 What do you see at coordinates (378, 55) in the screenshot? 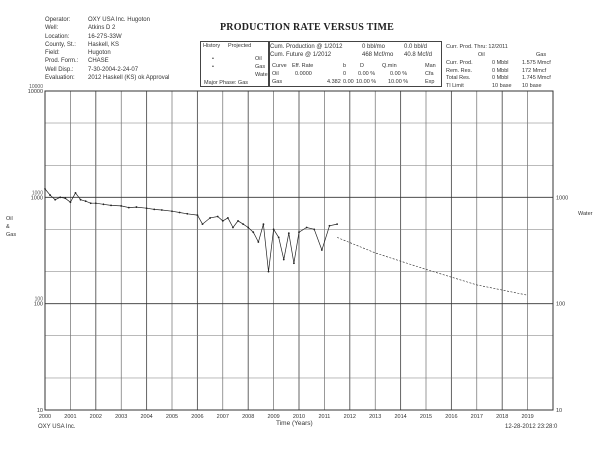
I see `summary-mid-line: 468 Mcf/mo` at bounding box center [378, 55].